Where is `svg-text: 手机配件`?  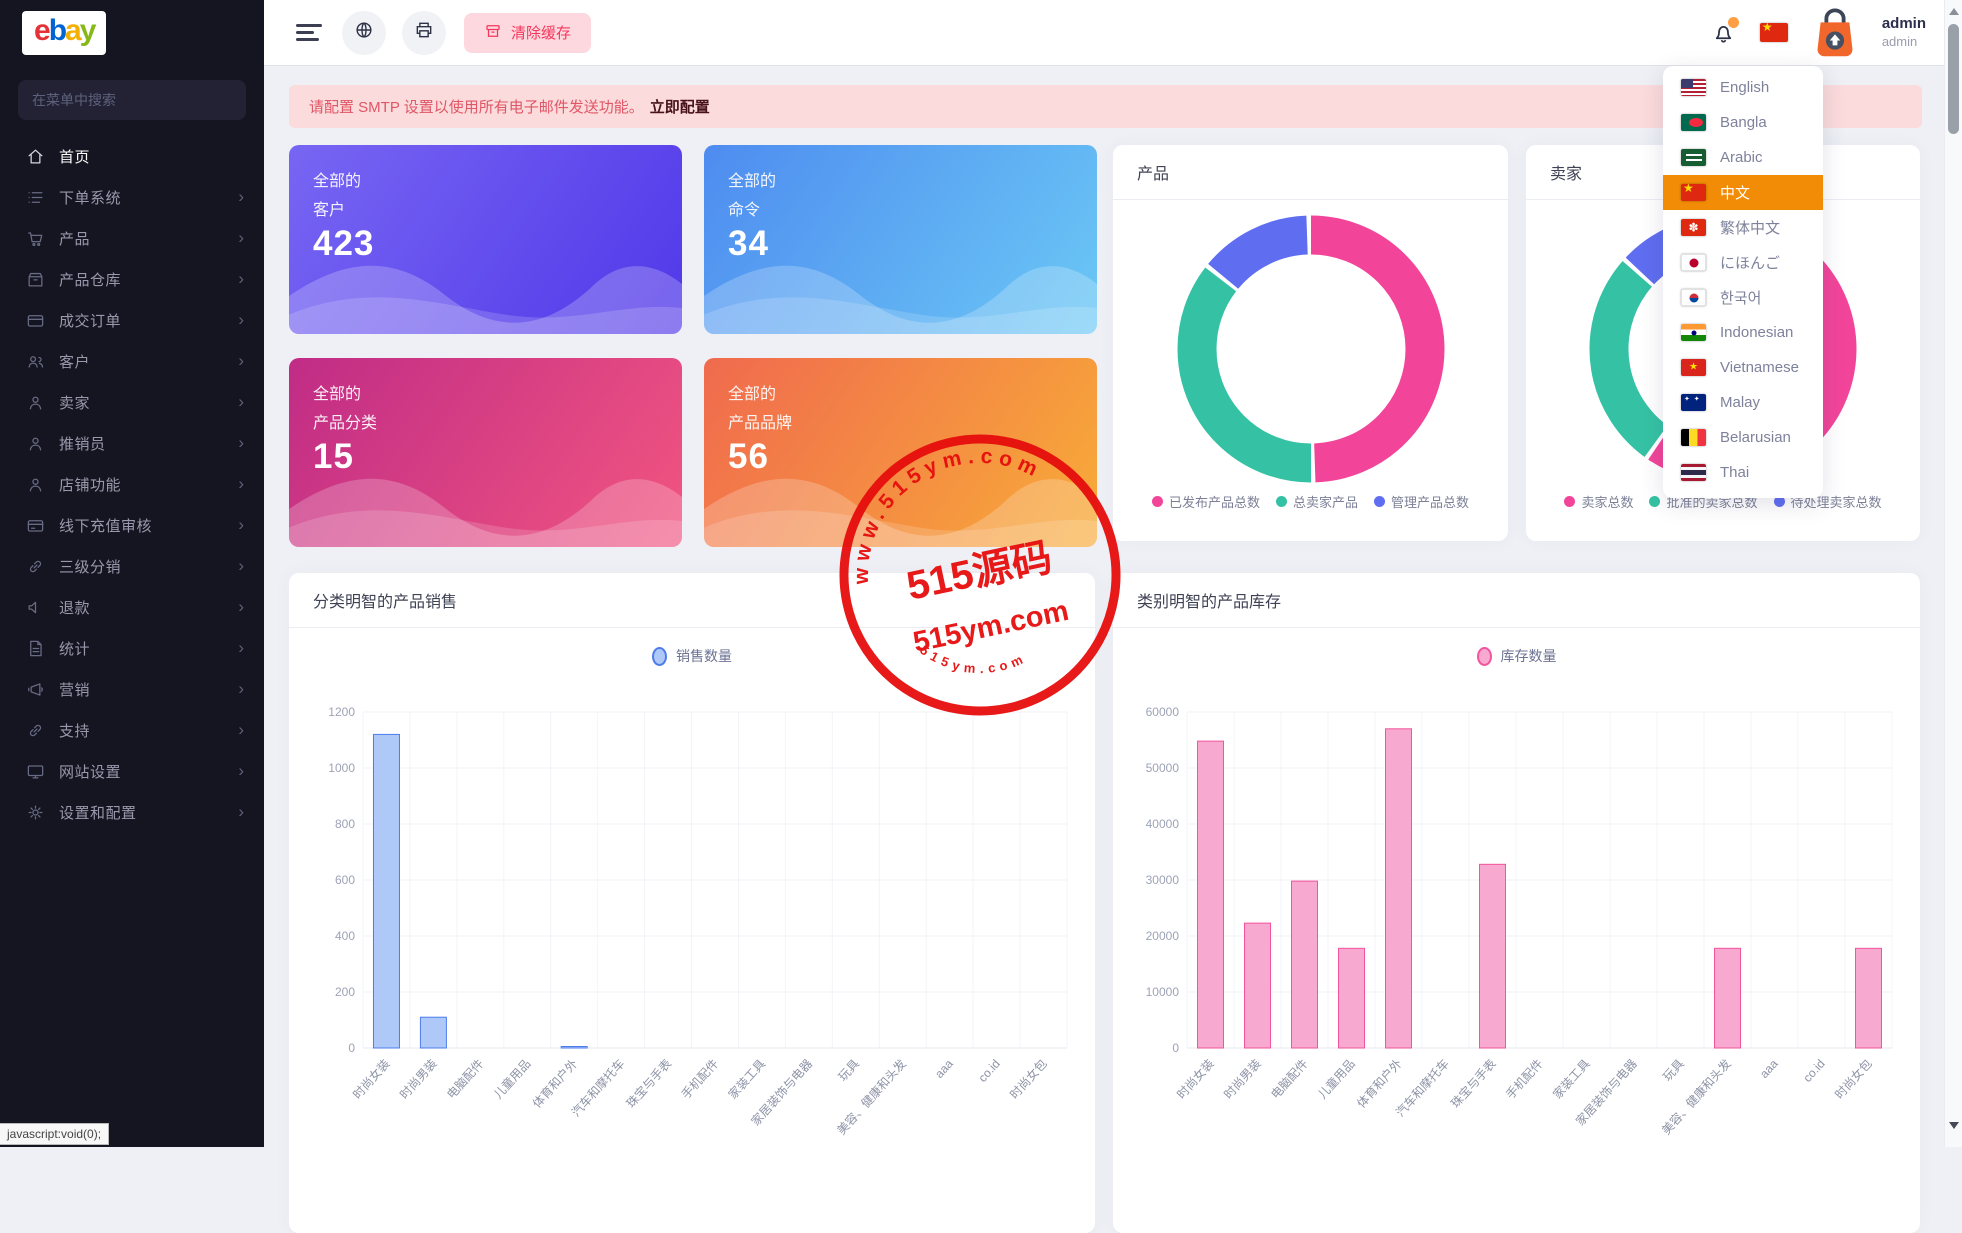
svg-text: 手机配件 is located at coordinates (700, 1079).